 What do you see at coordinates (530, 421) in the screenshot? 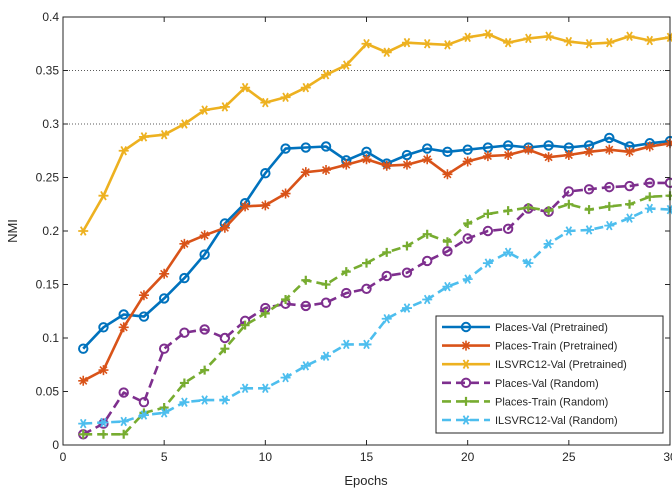
I see `legend-item: ILSVRC12-Val (Random)` at bounding box center [530, 421].